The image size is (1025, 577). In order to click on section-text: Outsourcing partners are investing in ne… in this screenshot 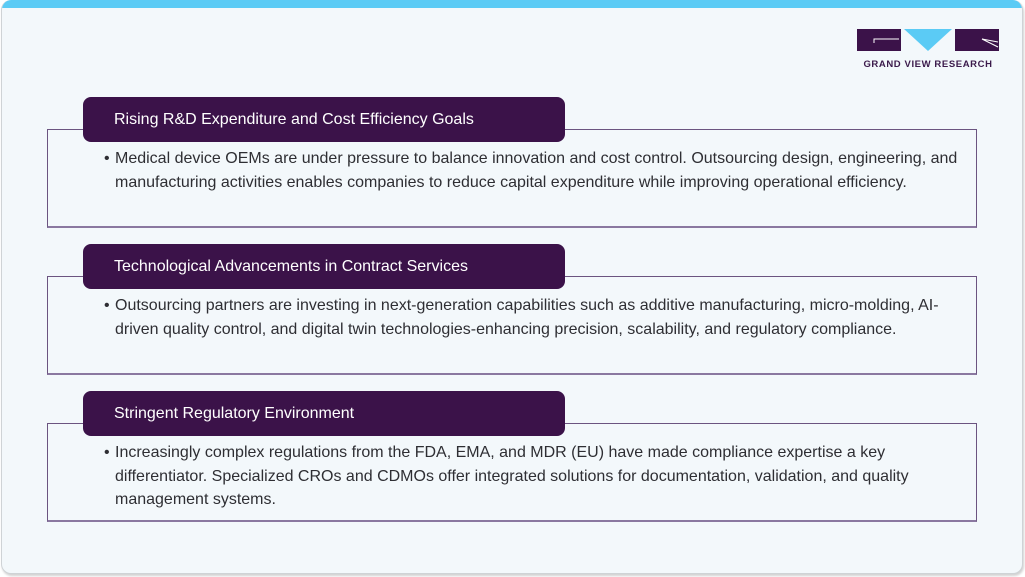, I will do `click(527, 317)`.